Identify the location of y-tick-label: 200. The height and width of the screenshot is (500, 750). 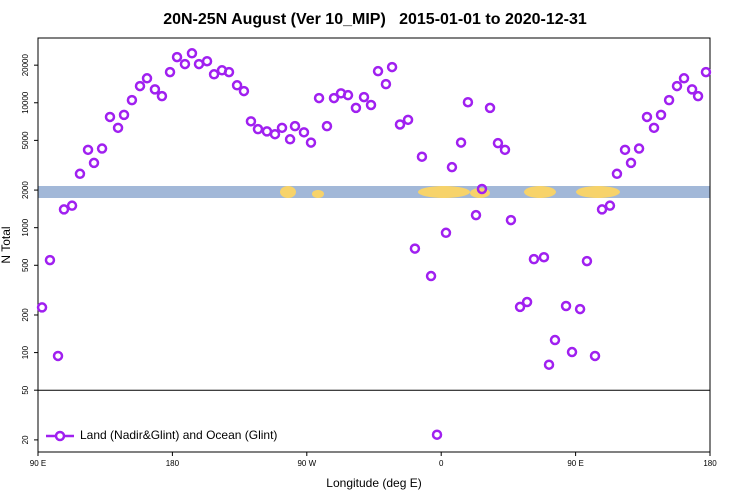
(25, 315).